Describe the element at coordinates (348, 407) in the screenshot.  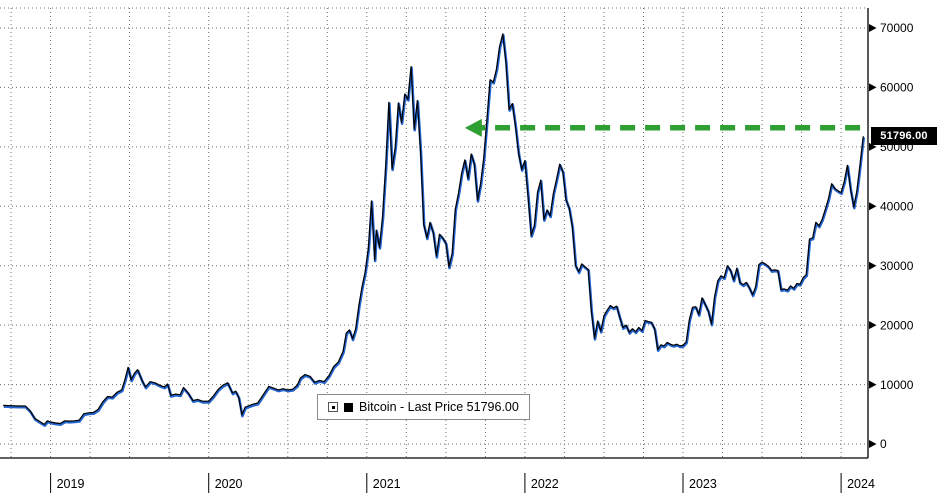
I see `legend-series-swatch-icon` at that location.